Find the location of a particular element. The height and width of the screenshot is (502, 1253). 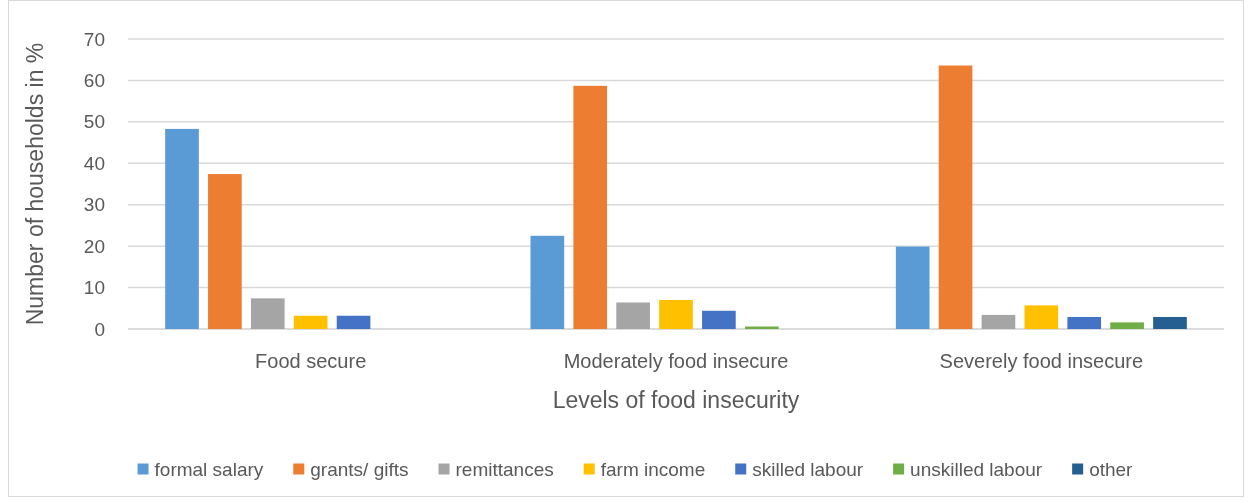

legend-label: remittances is located at coordinates (504, 469).